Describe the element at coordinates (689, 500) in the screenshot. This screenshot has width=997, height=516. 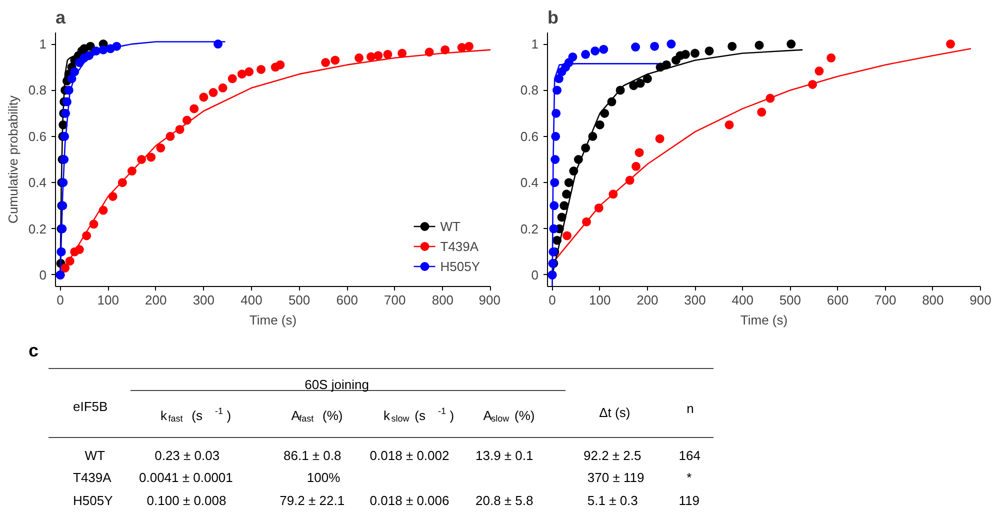
I see `text: 119` at that location.